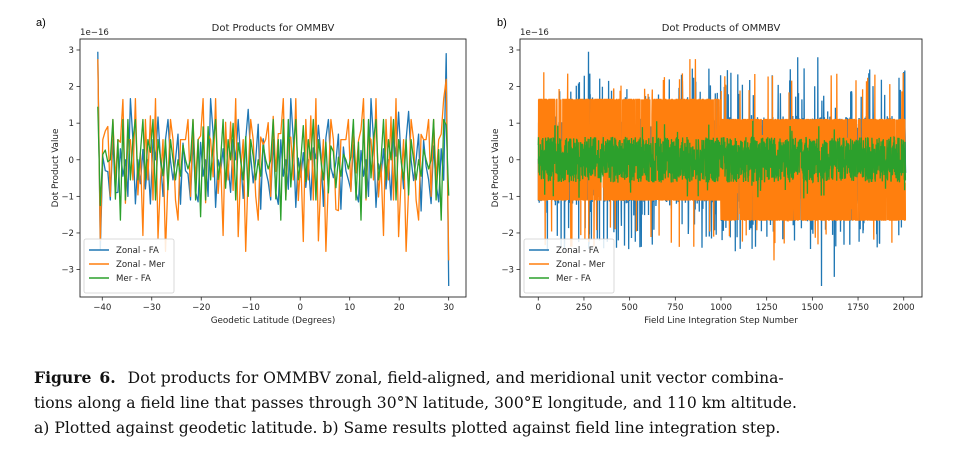 This screenshot has width=962, height=474. What do you see at coordinates (399, 308) in the screenshot?
I see `x-tick-label: 20` at bounding box center [399, 308].